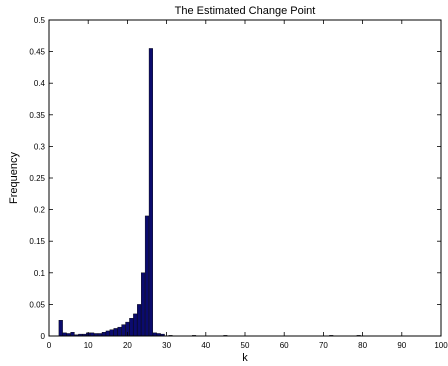  I want to click on y-tick-label: 0, so click(43, 336).